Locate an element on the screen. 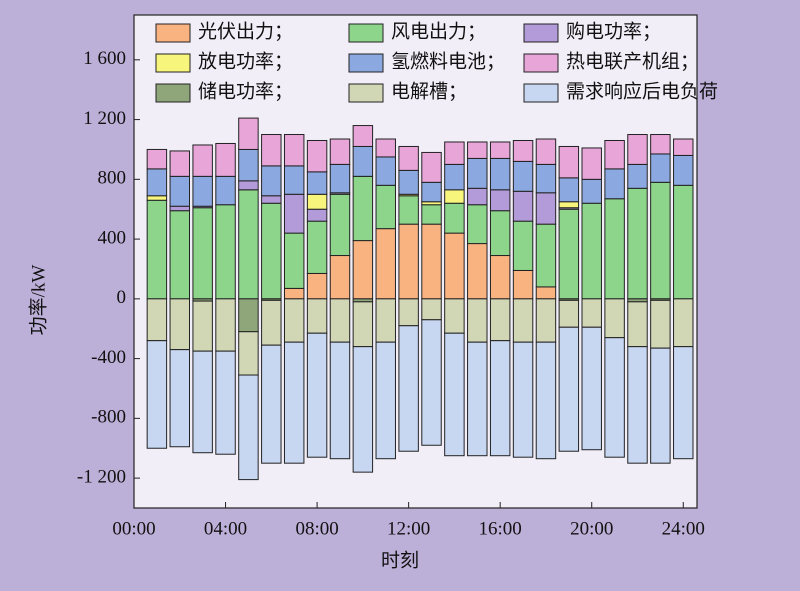  x-tick-label: 08:00 is located at coordinates (316, 528).